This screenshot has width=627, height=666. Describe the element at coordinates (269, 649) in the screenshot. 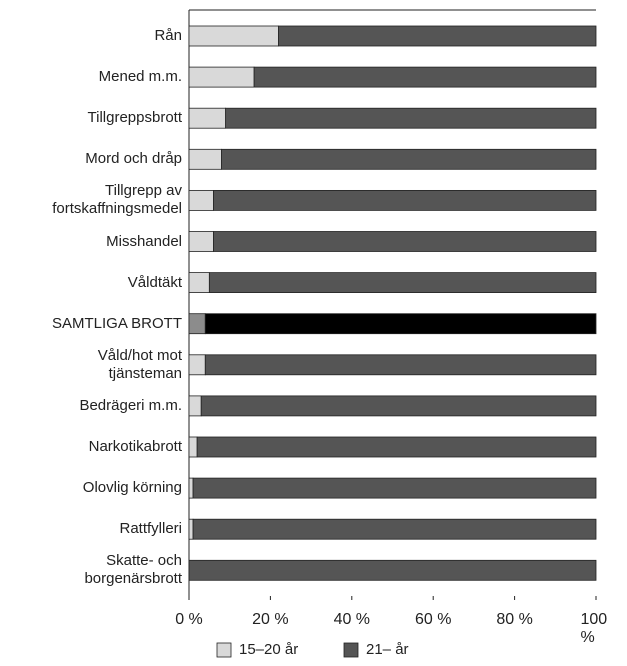

I see `legend-label: 15–20 år` at that location.